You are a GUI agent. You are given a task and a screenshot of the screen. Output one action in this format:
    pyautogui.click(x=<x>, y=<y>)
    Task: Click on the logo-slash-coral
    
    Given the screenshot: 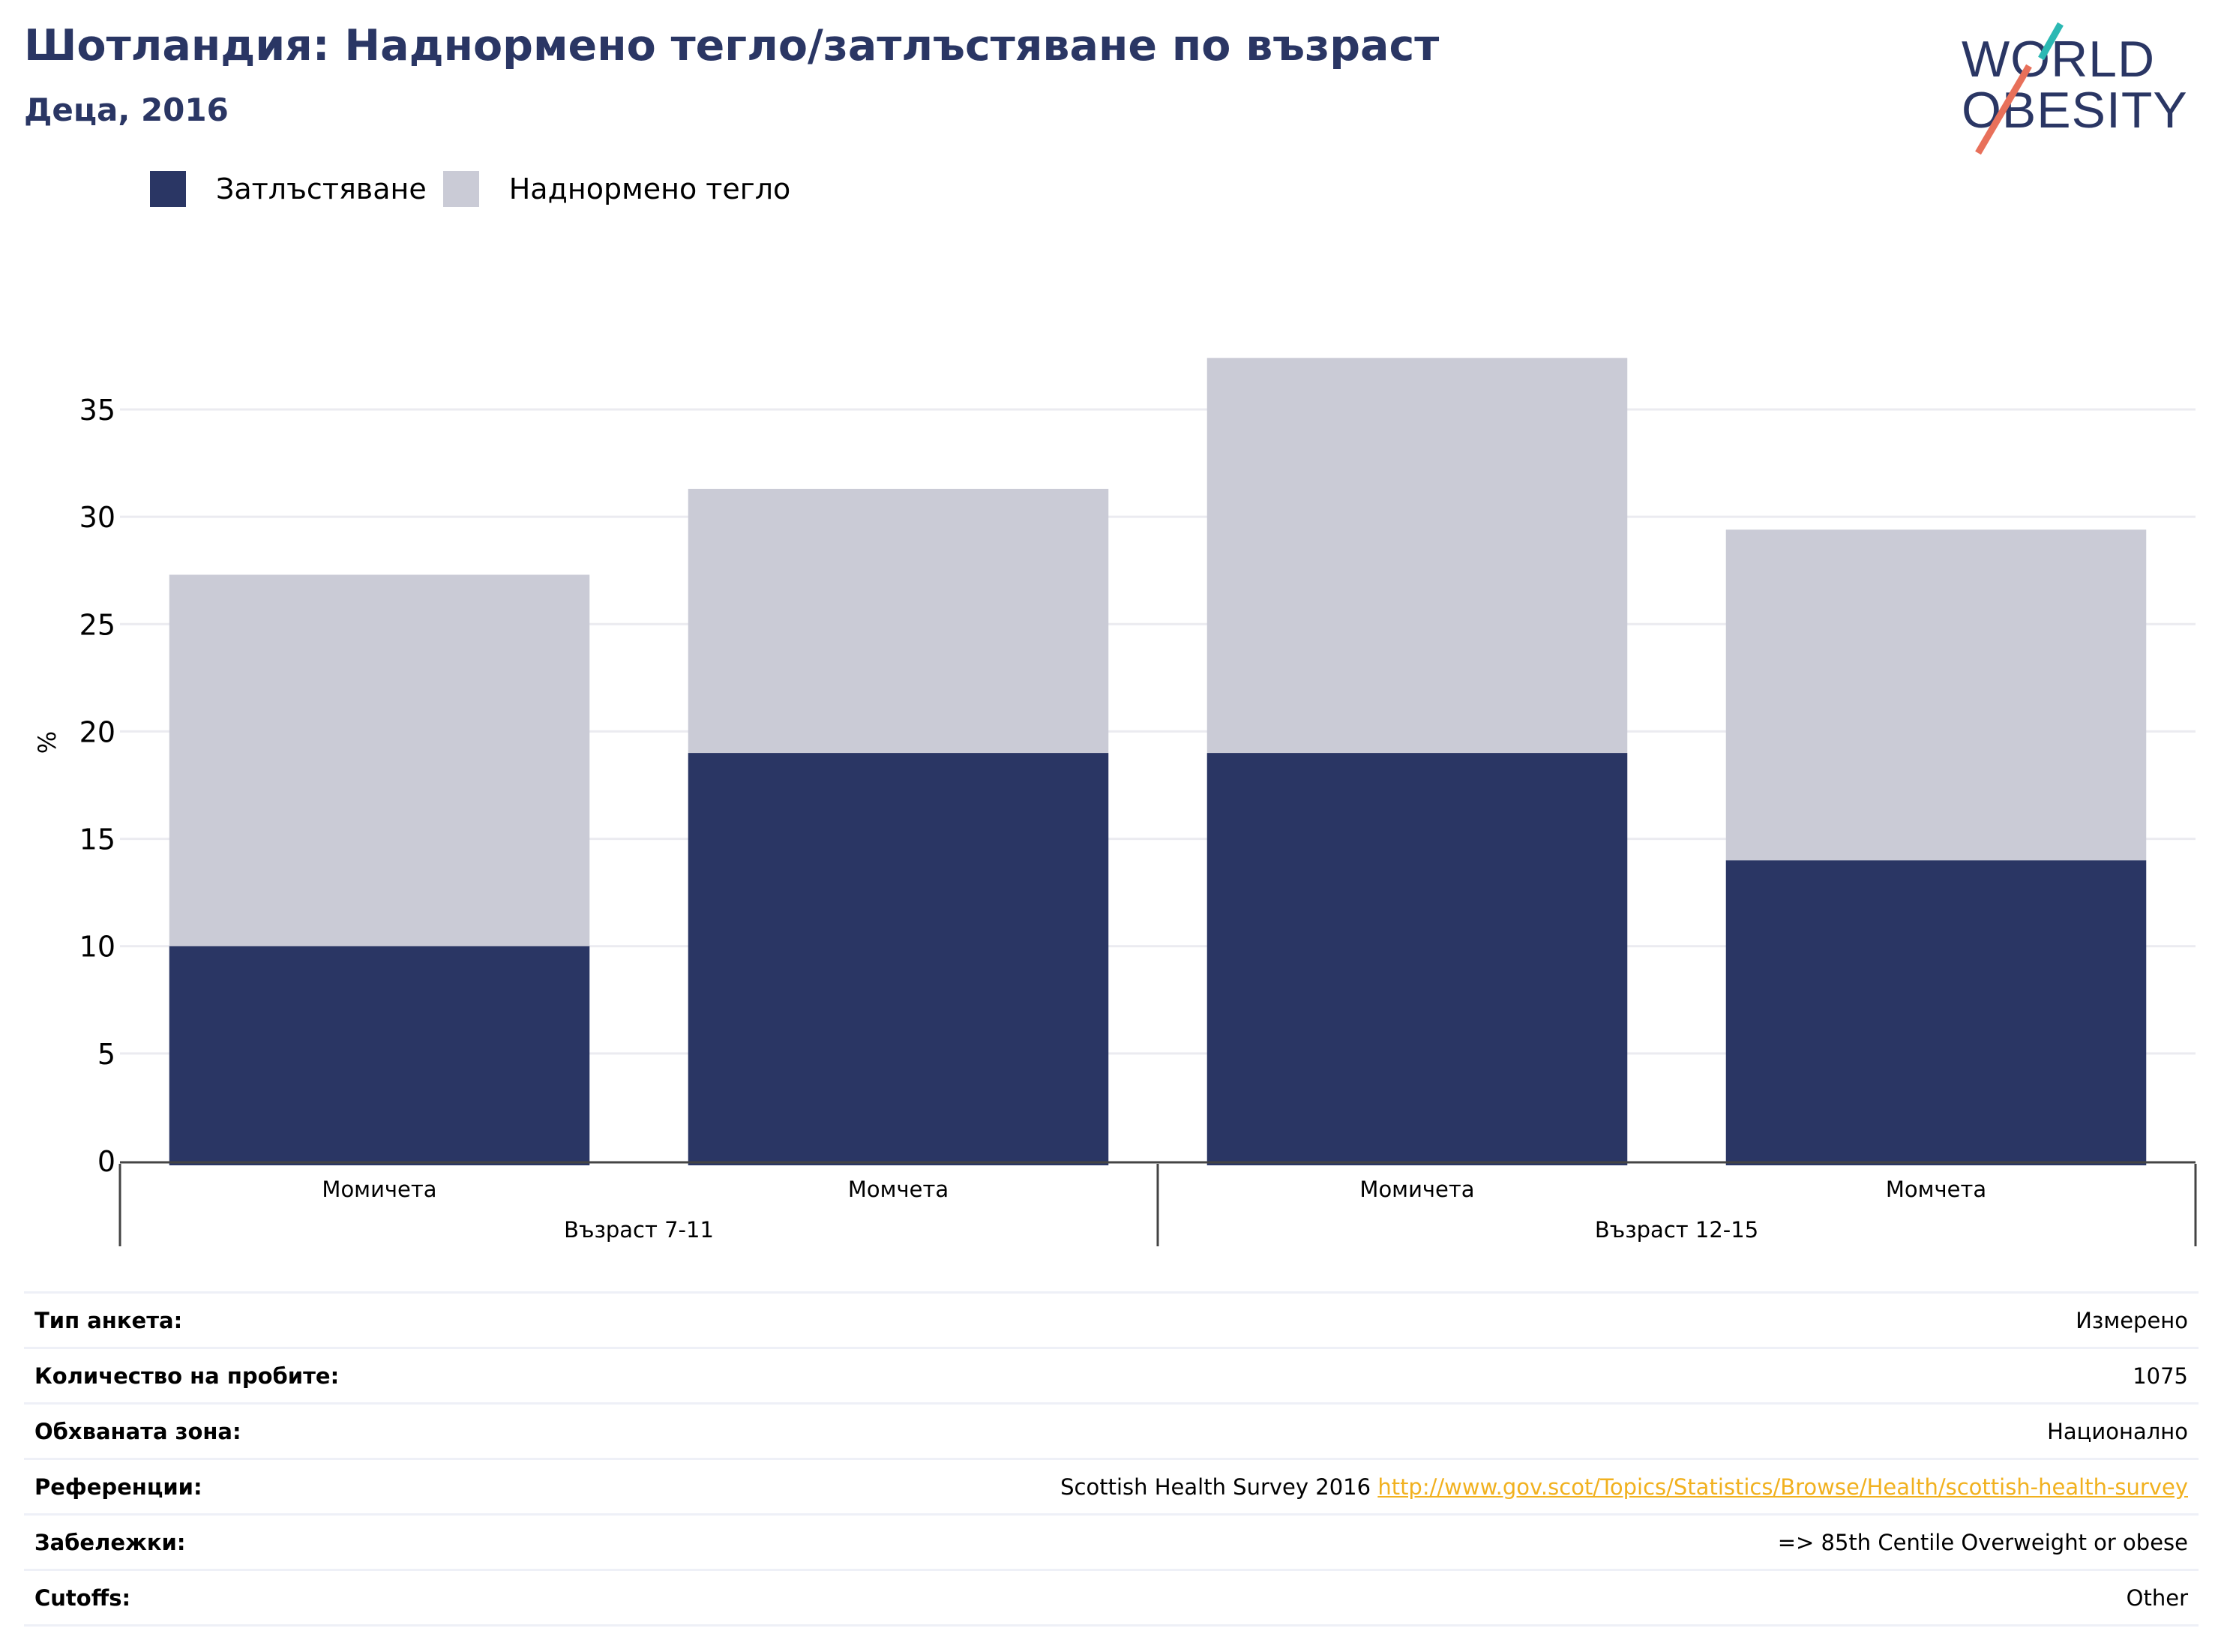 What is the action you would take?
    pyautogui.click(x=2003, y=110)
    